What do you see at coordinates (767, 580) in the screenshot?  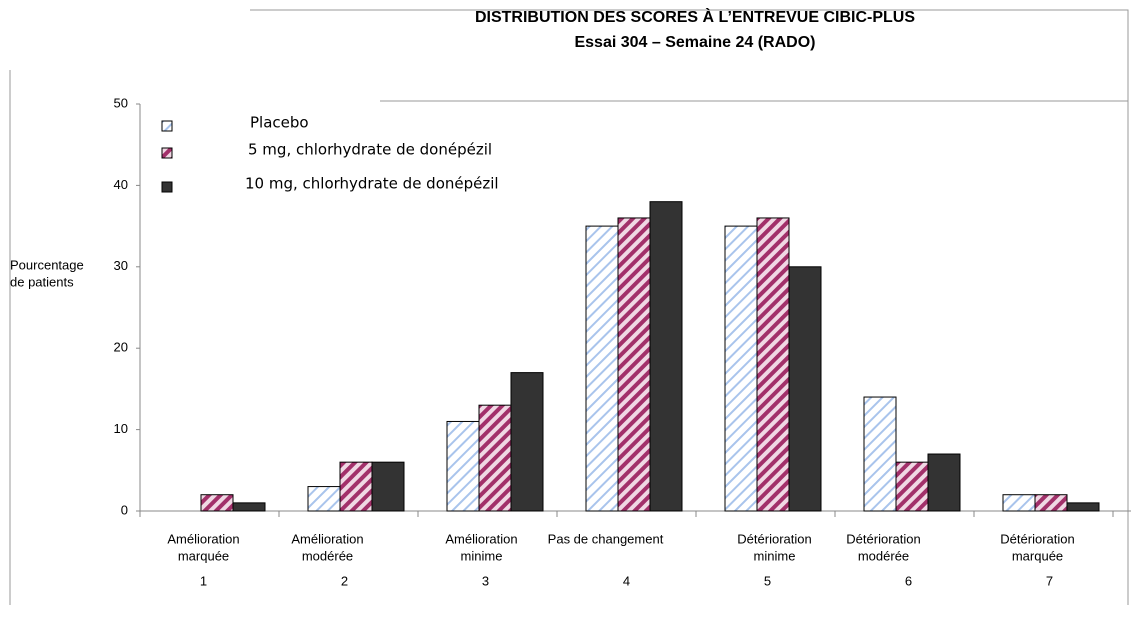 I see `category-number: 5` at bounding box center [767, 580].